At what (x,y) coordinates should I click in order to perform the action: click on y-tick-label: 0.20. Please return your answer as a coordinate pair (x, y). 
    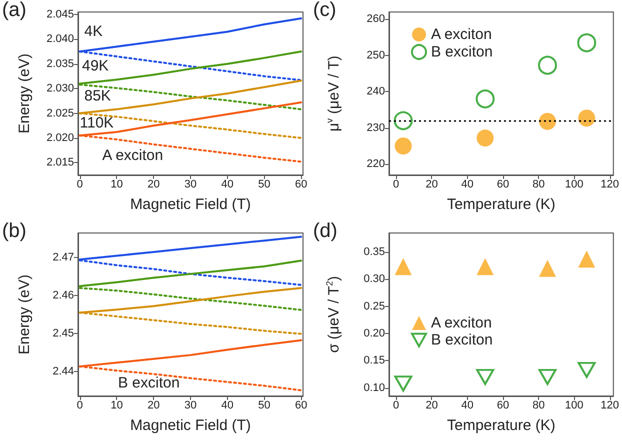
    Looking at the image, I should click on (374, 334).